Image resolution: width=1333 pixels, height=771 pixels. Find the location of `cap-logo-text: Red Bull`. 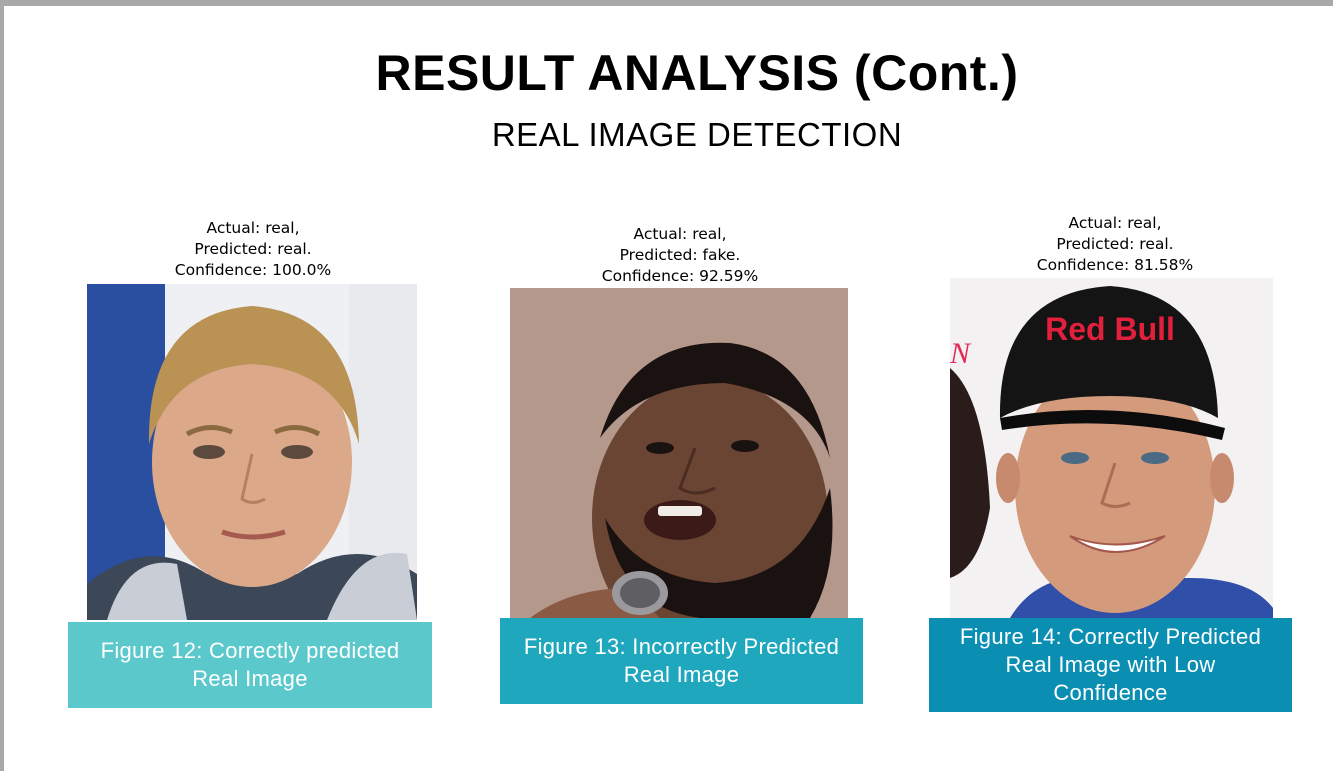

cap-logo-text: Red Bull is located at coordinates (1110, 329).